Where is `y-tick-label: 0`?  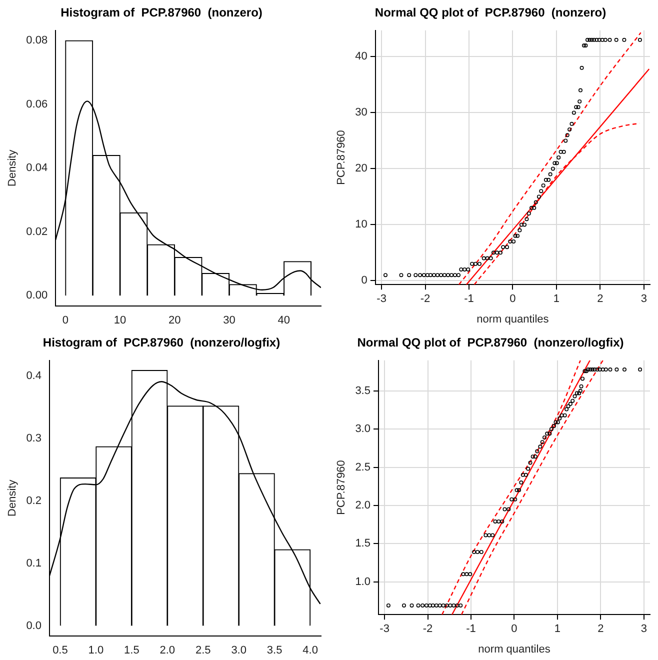 y-tick-label: 0 is located at coordinates (364, 280).